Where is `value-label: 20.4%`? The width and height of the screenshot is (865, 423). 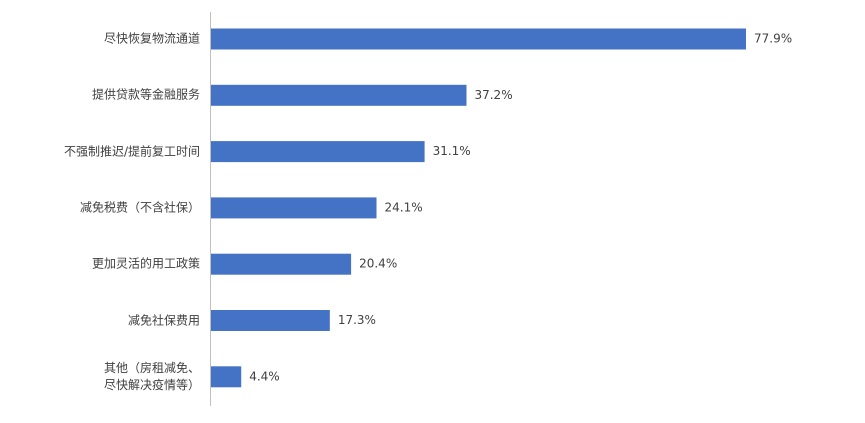
value-label: 20.4% is located at coordinates (378, 264).